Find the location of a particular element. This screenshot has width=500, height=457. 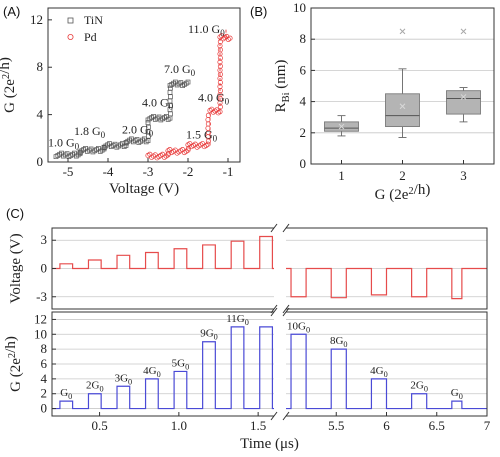

x-tick-label: 0.5 is located at coordinates (99, 425).